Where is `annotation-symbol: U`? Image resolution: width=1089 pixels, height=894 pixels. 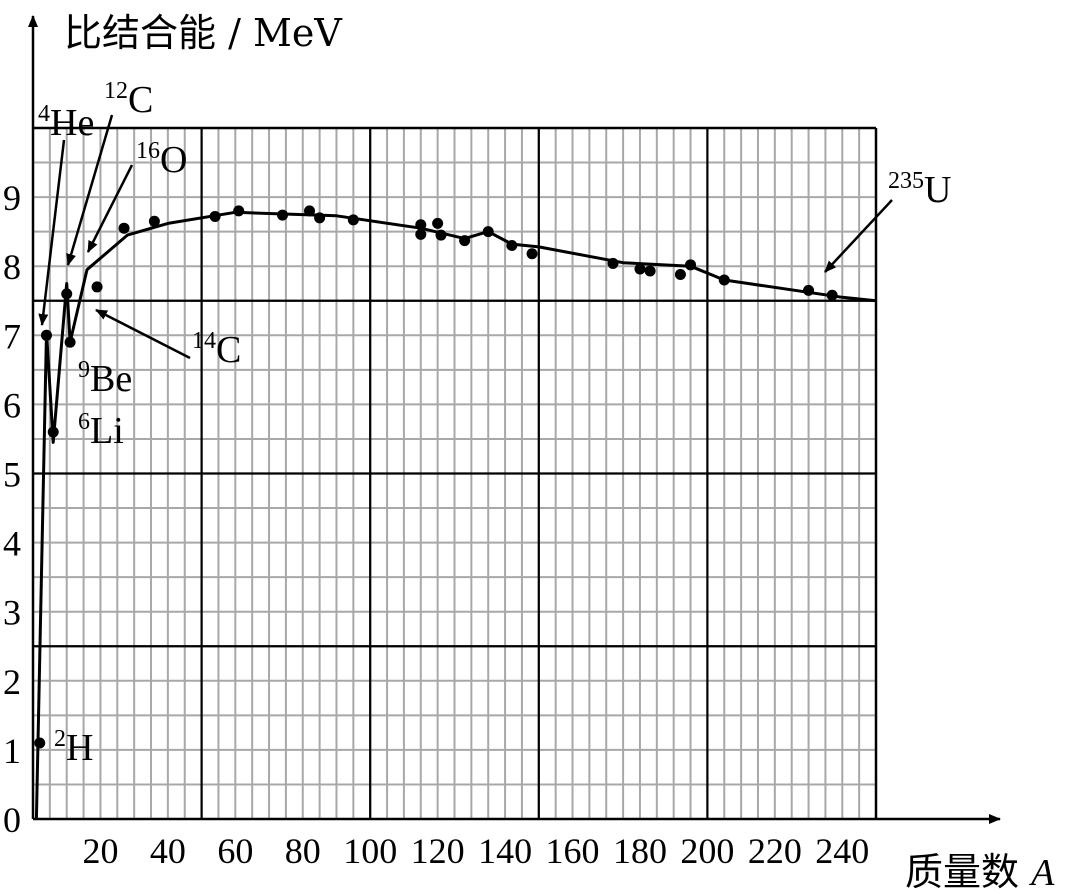
annotation-symbol: U is located at coordinates (937, 190).